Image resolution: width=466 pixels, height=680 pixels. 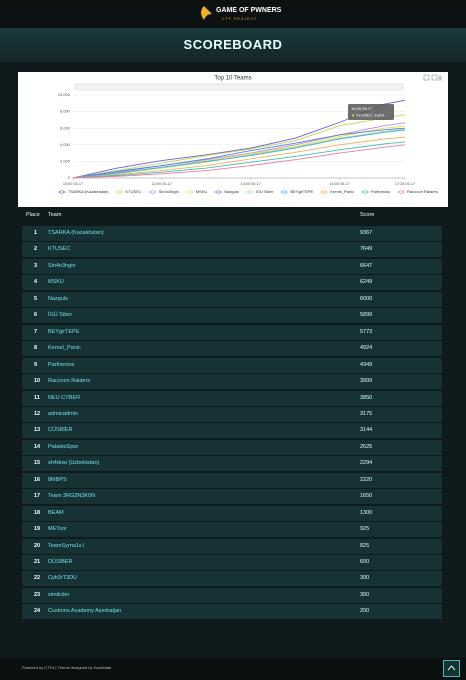 I want to click on team-name: Parthenios, so click(x=61, y=364).